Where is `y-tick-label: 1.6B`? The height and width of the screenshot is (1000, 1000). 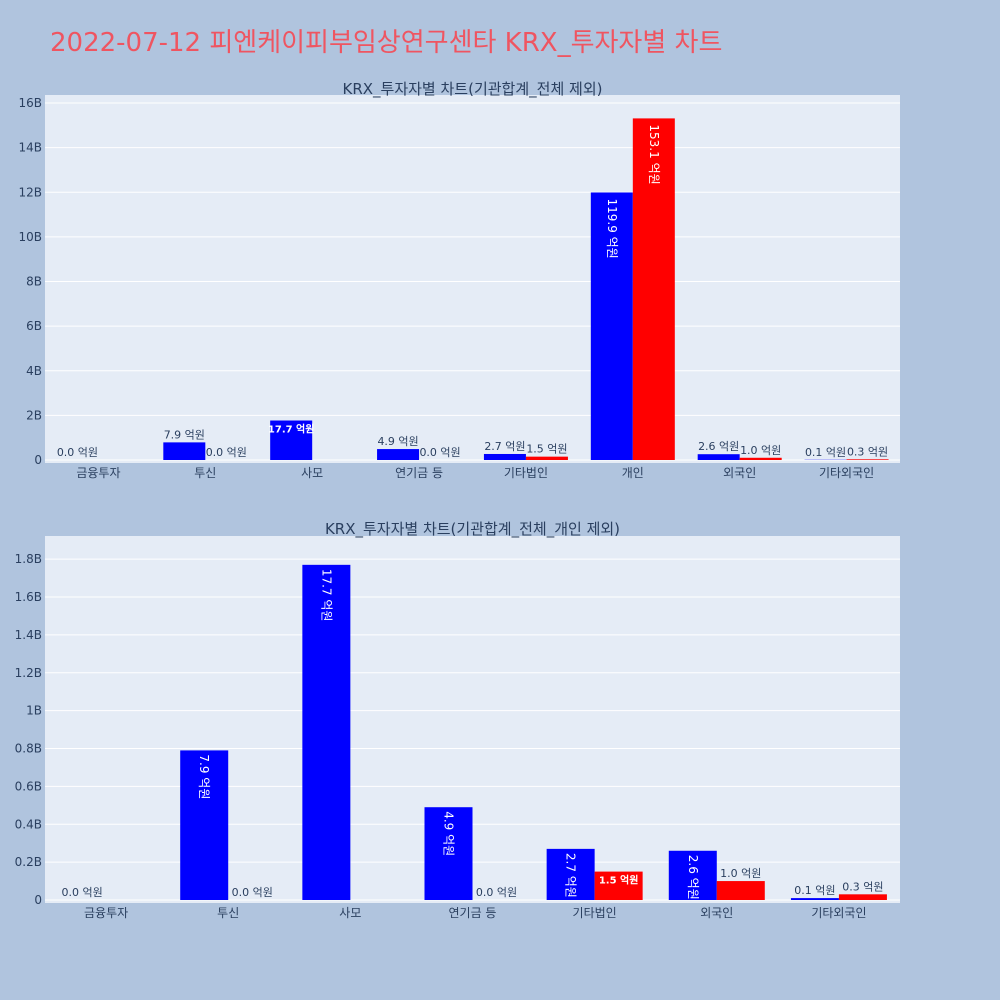
y-tick-label: 1.6B is located at coordinates (28, 597).